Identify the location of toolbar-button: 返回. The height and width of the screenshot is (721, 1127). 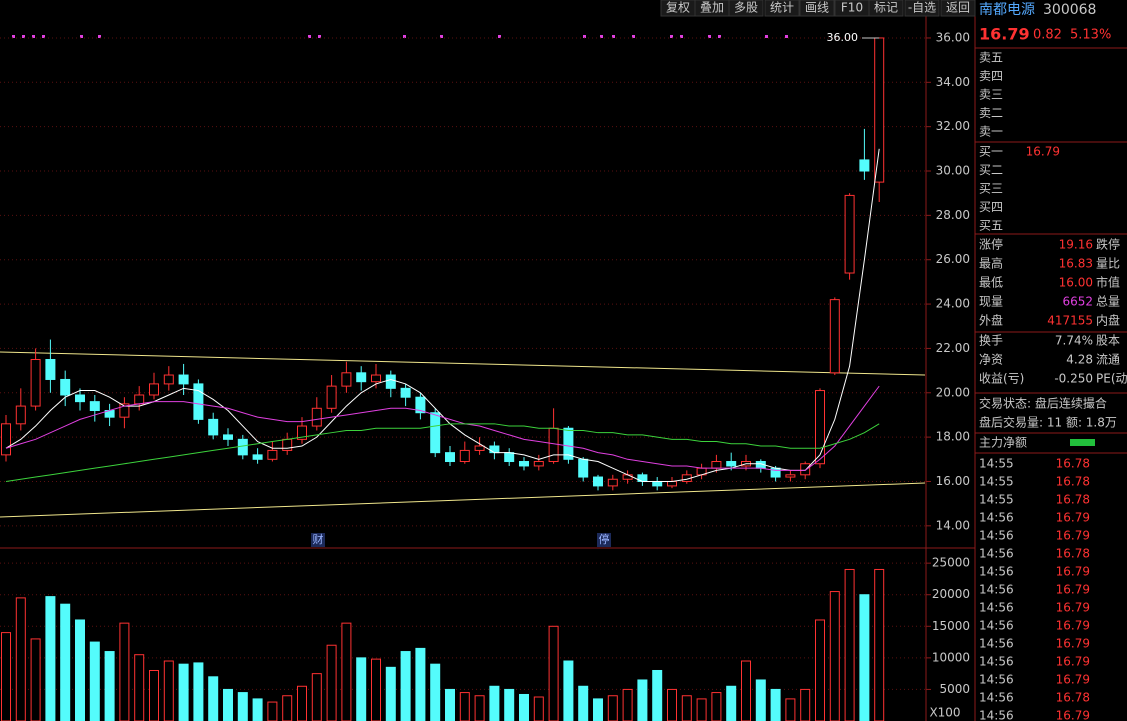
(958, 8).